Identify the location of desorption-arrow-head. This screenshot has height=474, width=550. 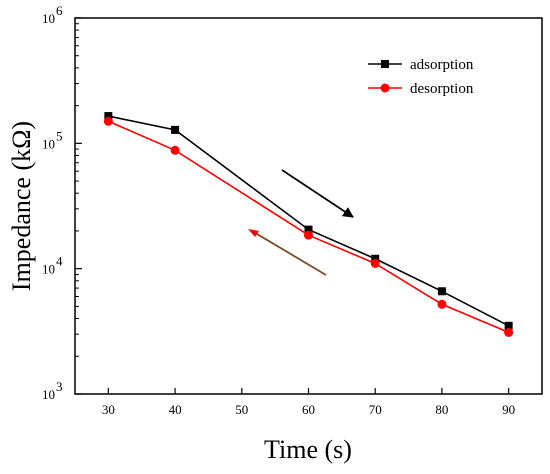
(253, 233).